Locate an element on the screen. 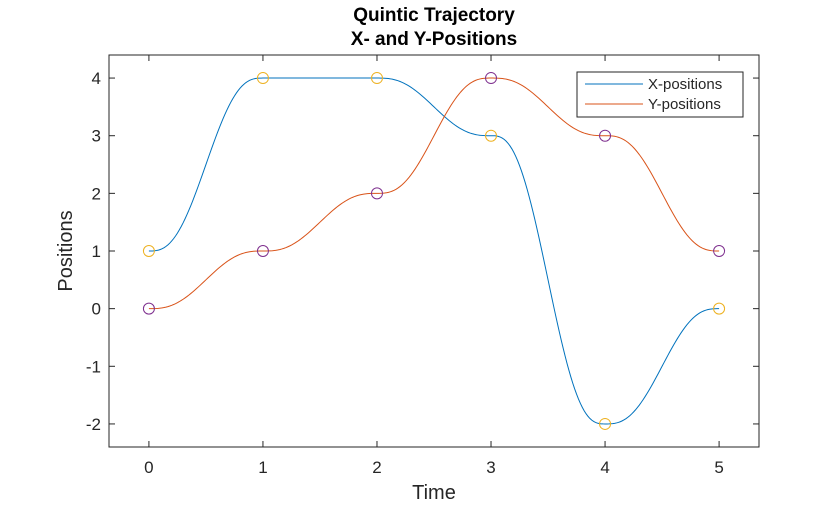 The image size is (840, 505). x-tick-label: 5 is located at coordinates (718, 467).